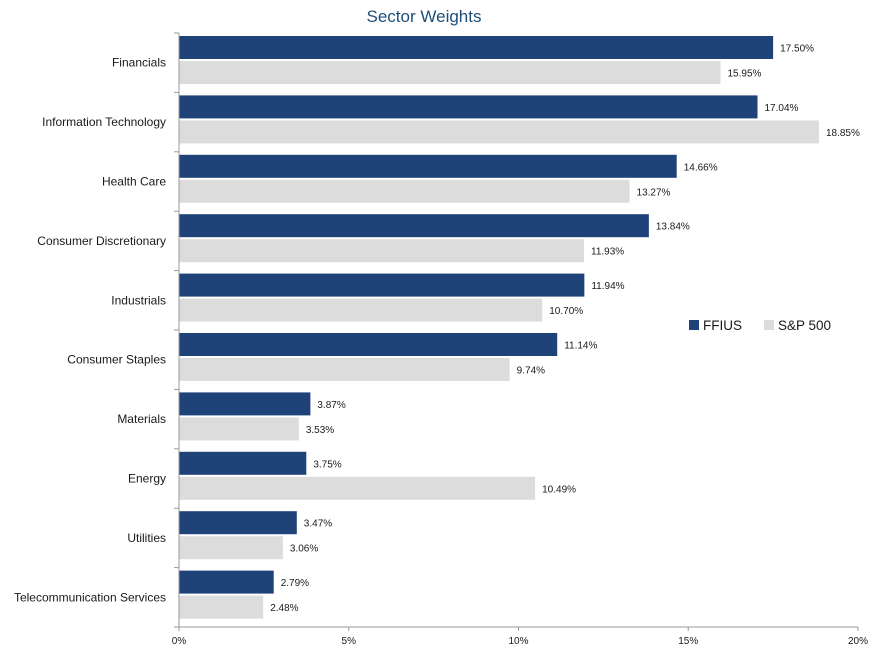 This screenshot has width=880, height=649. Describe the element at coordinates (518, 641) in the screenshot. I see `x-tick-label-10: 10%` at that location.